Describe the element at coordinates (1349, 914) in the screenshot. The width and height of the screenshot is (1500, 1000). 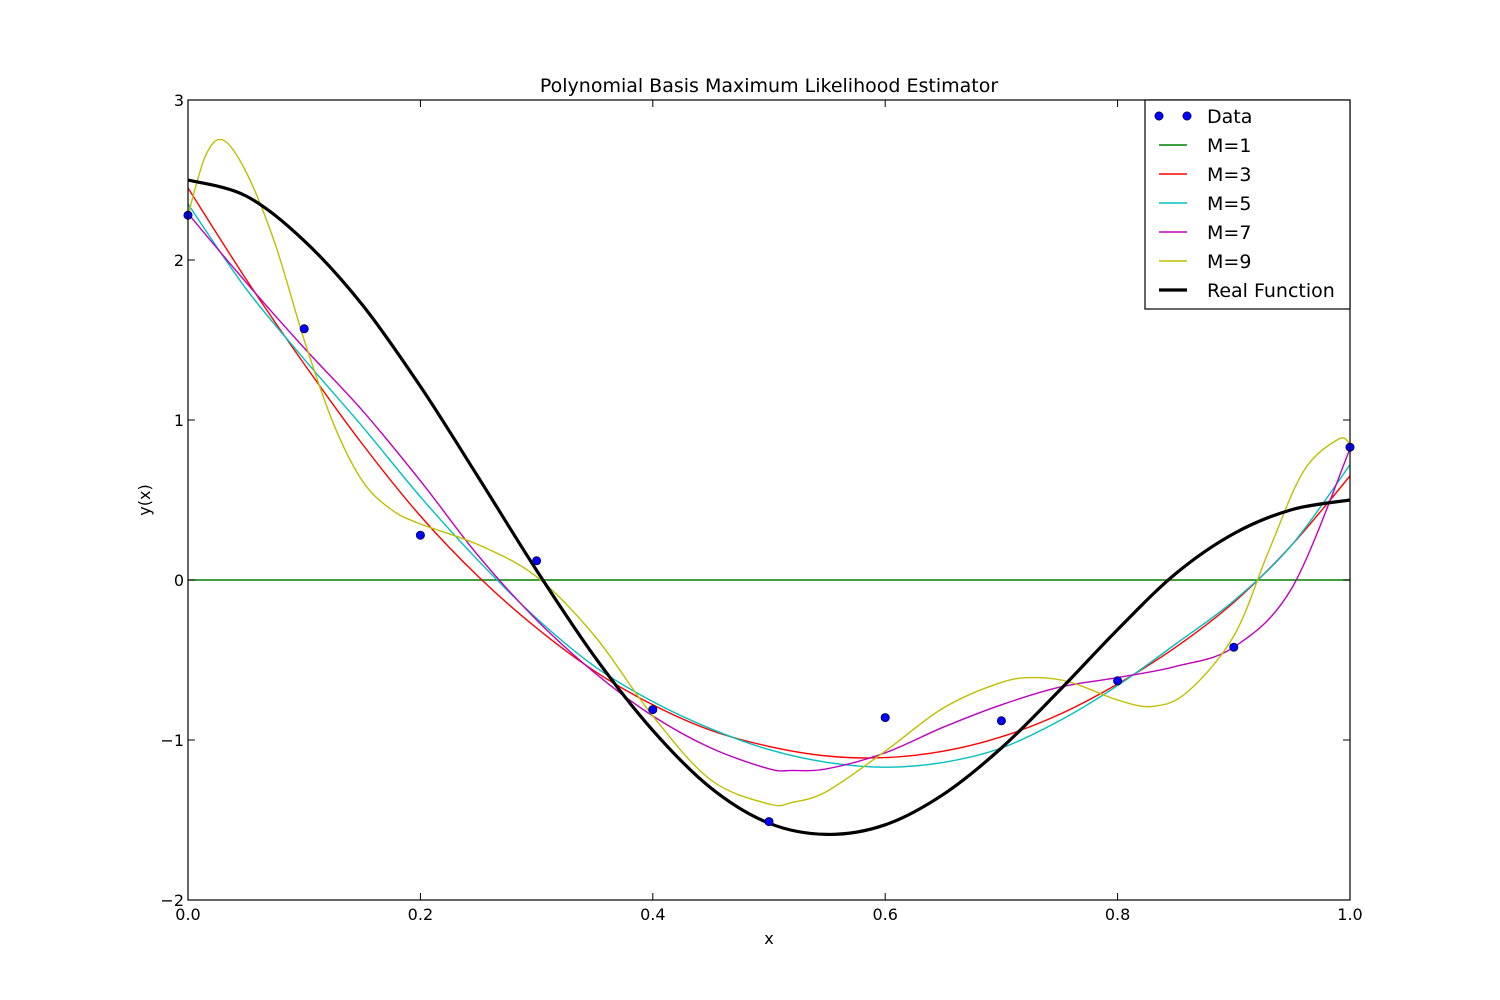
I see `x-tick-label: 1.0` at that location.